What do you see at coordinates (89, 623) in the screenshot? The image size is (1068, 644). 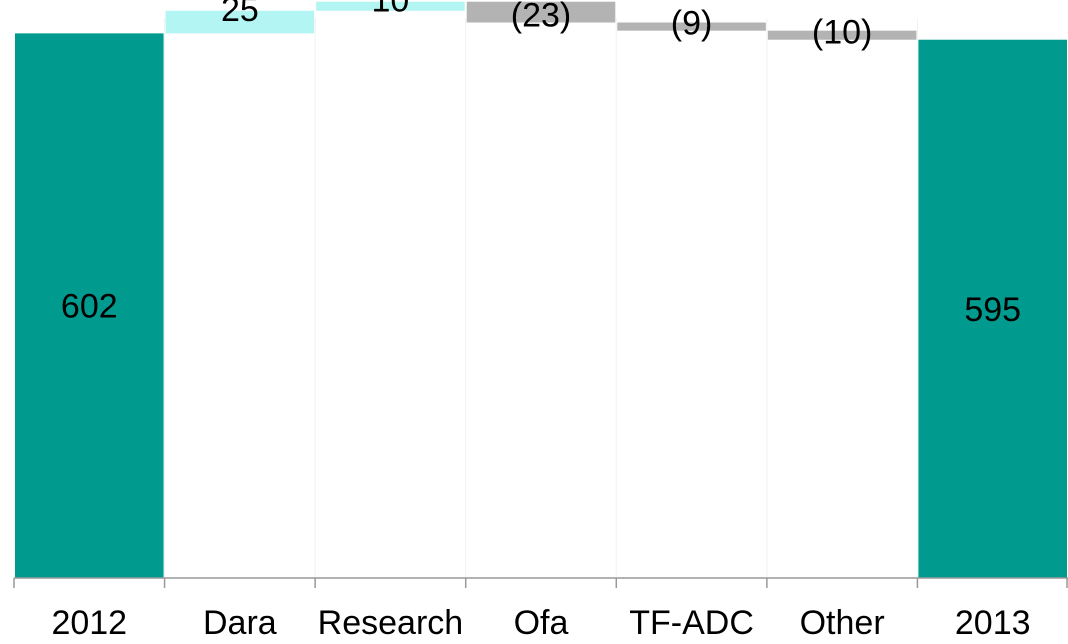 I see `tick-label-2012: 2012` at bounding box center [89, 623].